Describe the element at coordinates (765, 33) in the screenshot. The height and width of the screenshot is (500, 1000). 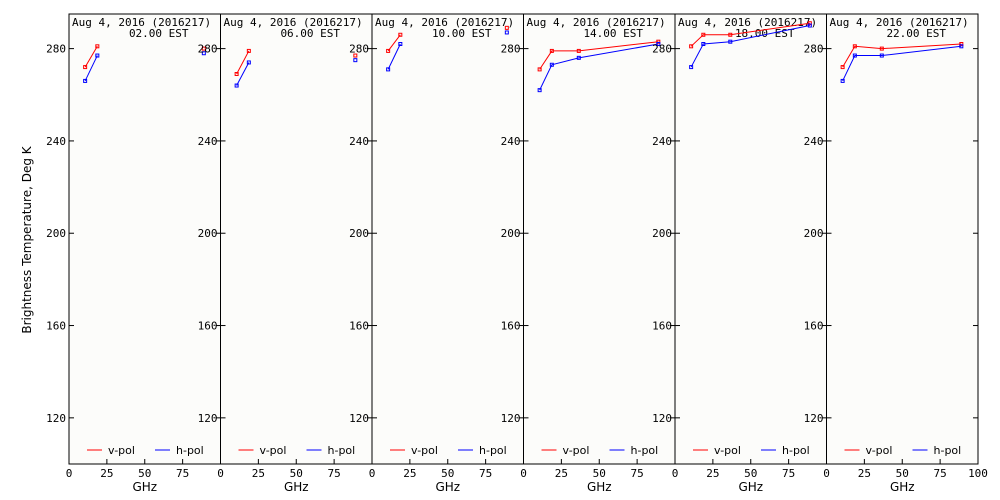
I see `panel-title-time: 18.00 EST` at that location.